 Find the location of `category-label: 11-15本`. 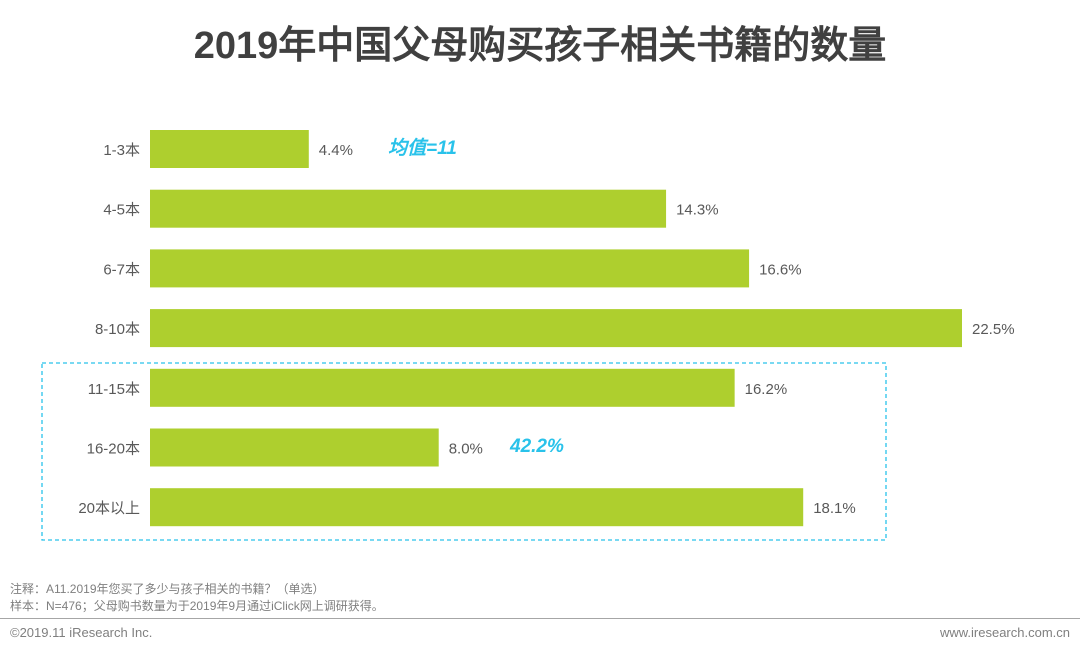

category-label: 11-15本 is located at coordinates (114, 389).